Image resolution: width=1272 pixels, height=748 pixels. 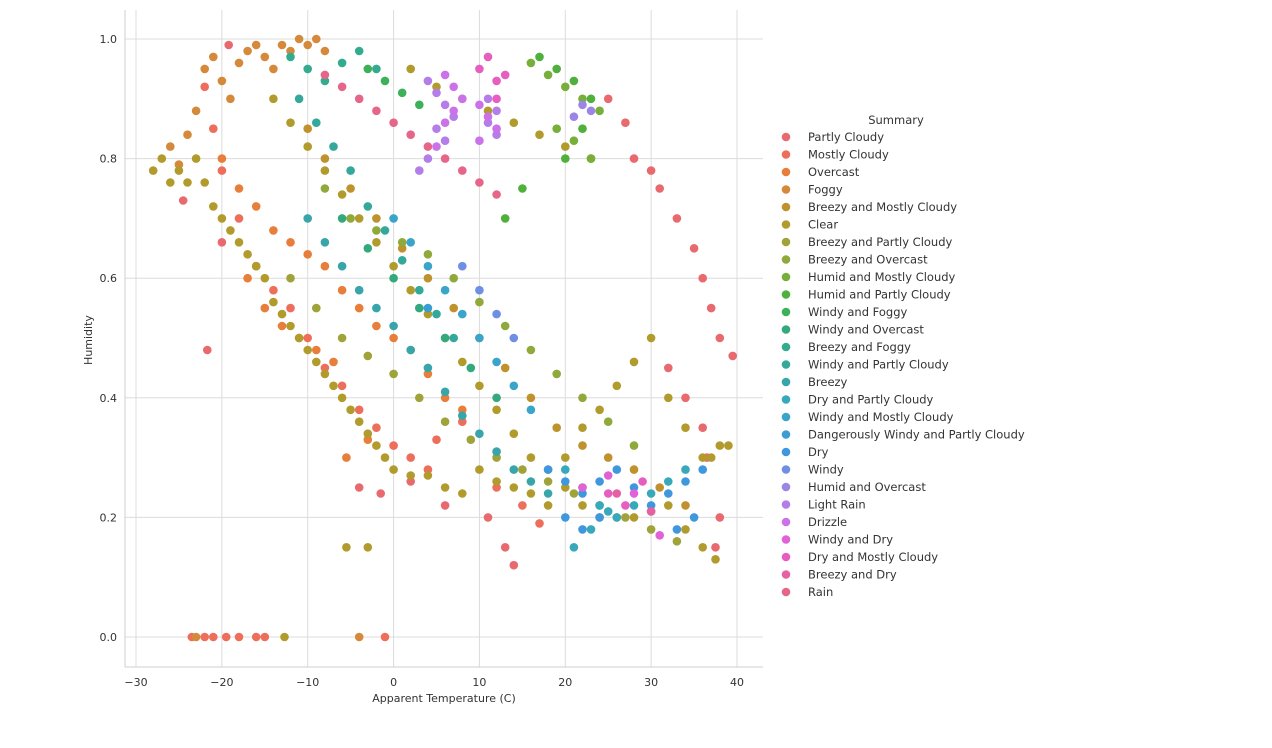 What do you see at coordinates (866, 330) in the screenshot?
I see `legend-label: Windy and Overcast` at bounding box center [866, 330].